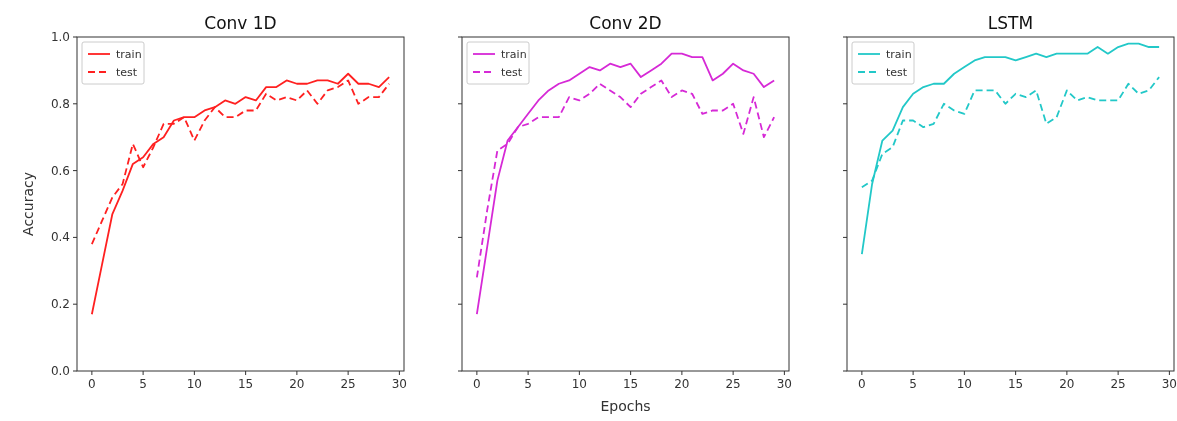 Image resolution: width=1177 pixels, height=421 pixels. Describe the element at coordinates (625, 406) in the screenshot. I see `x-axis-title: Epochs` at that location.